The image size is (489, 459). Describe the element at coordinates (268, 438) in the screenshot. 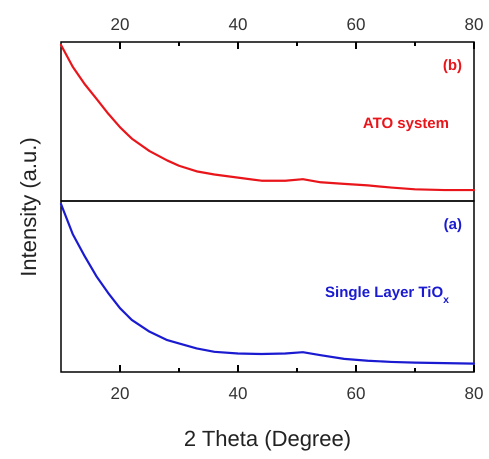

I see `x-axis-title: 2 Theta (Degree)` at that location.